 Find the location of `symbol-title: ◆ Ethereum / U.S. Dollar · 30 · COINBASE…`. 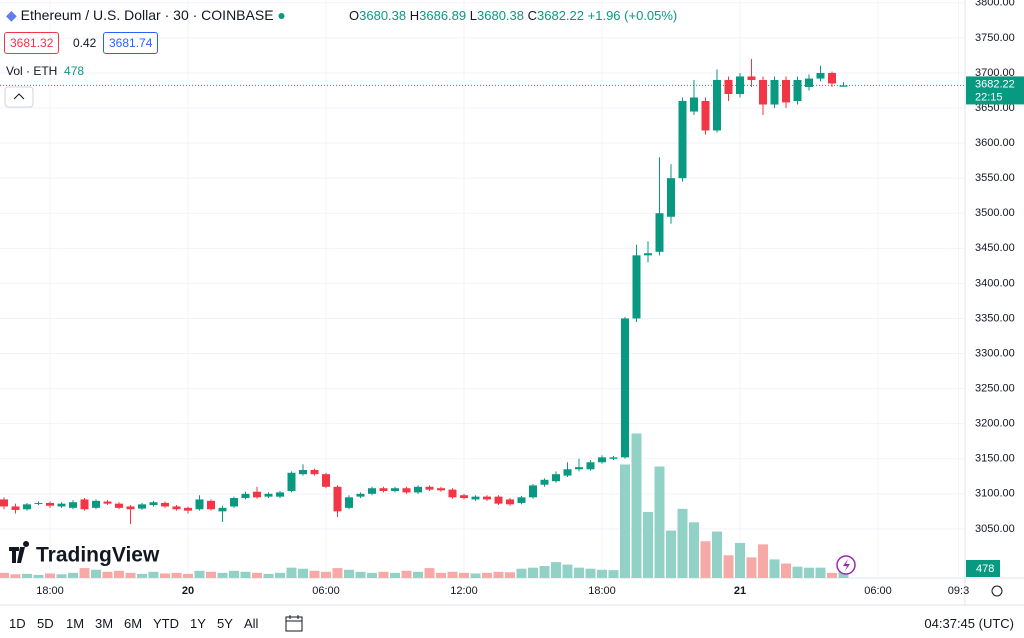

symbol-title: ◆ Ethereum / U.S. Dollar · 30 · COINBASE… is located at coordinates (146, 15).